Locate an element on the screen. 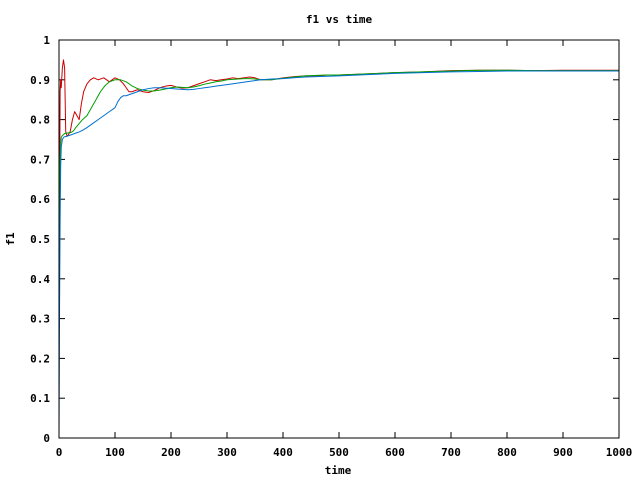 This screenshot has width=640, height=480. chart-title: f1 vs time is located at coordinates (339, 19).